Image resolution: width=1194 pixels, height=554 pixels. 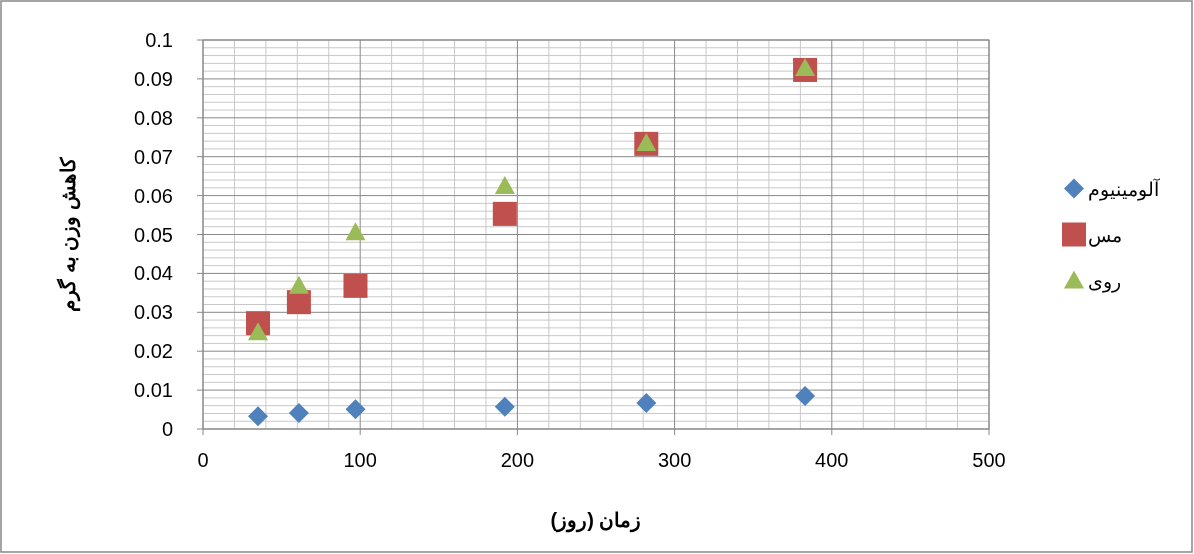 I want to click on x-tick-label: 100, so click(x=360, y=460).